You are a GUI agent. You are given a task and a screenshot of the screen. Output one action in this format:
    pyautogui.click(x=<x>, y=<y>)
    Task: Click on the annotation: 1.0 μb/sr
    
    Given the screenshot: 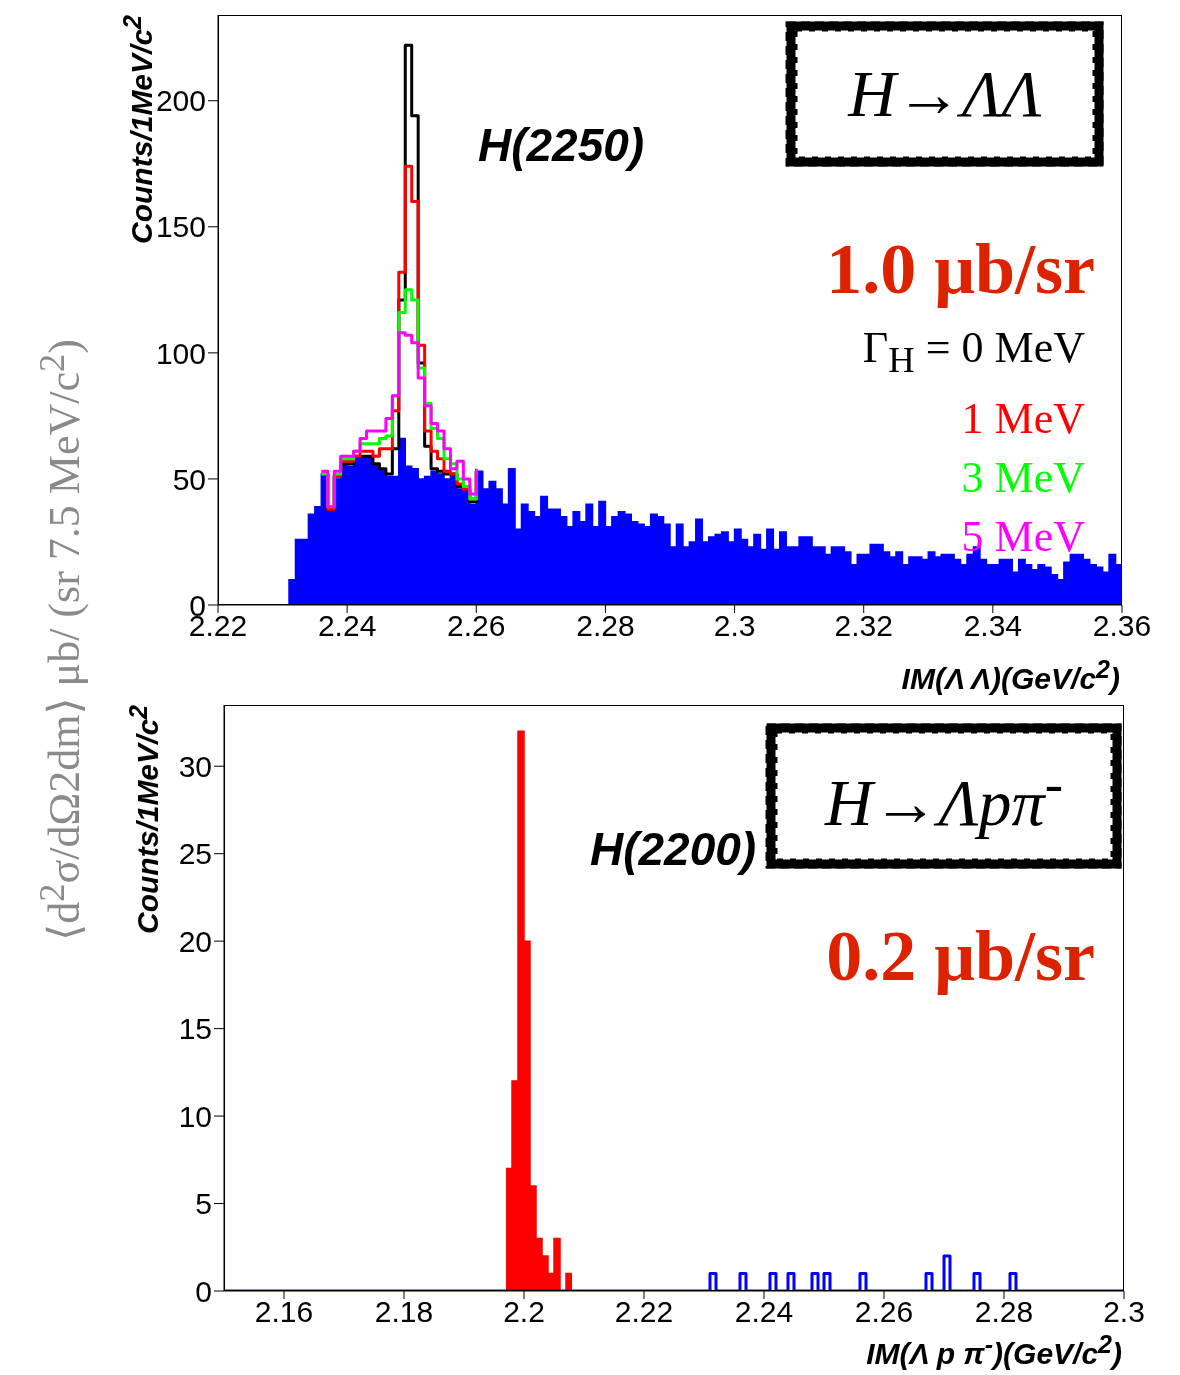 What is the action you would take?
    pyautogui.click(x=960, y=269)
    